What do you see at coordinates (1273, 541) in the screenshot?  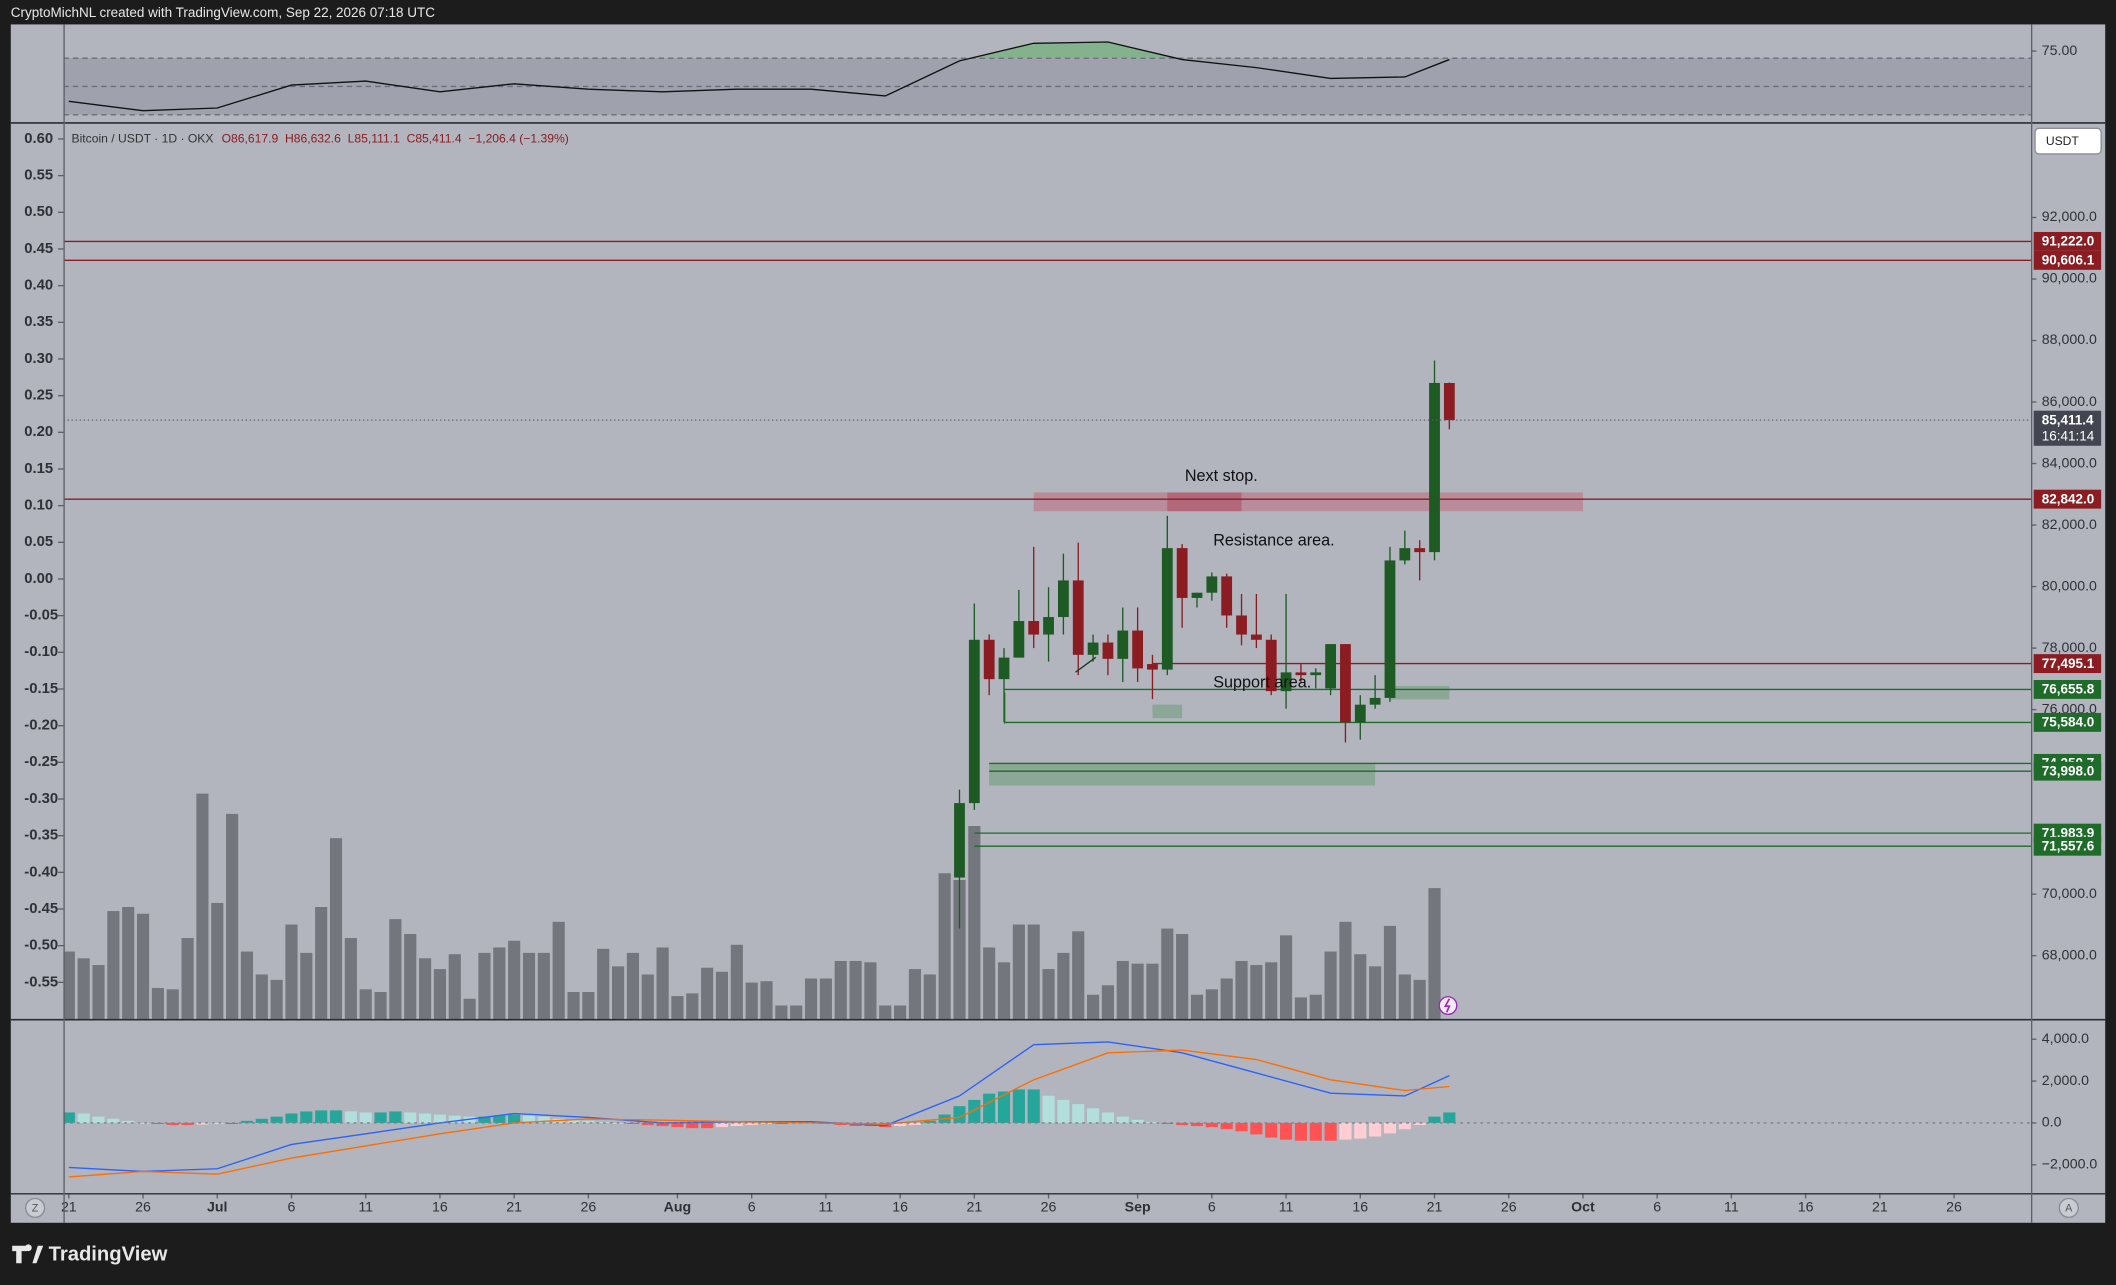 I see `annotation: Resistance area.` at bounding box center [1273, 541].